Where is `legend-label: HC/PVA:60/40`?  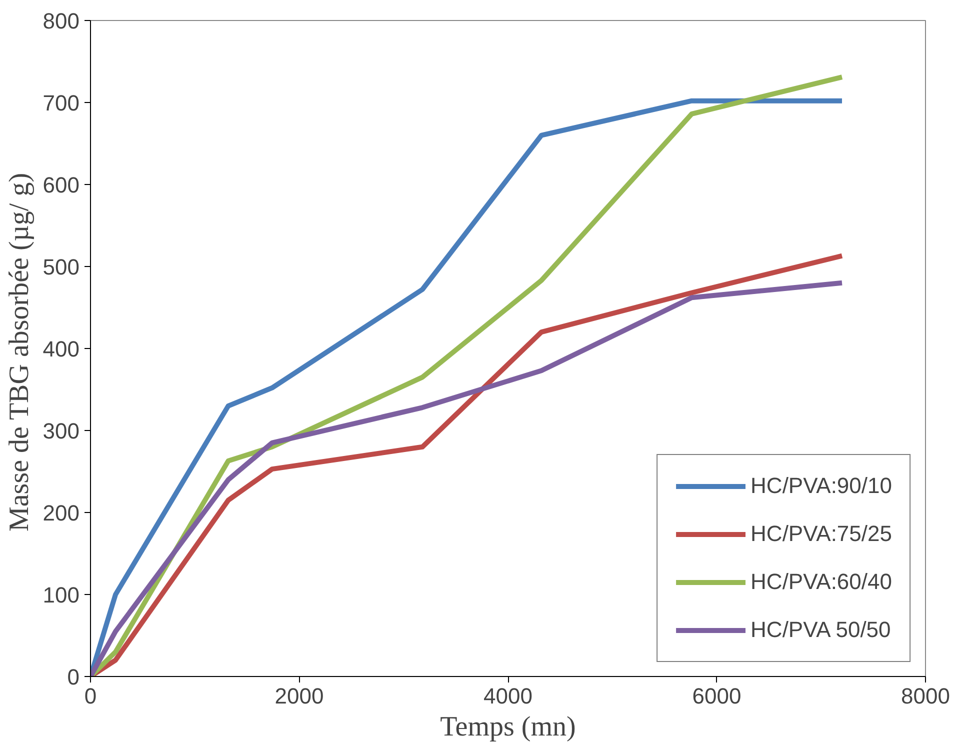 legend-label: HC/PVA:60/40 is located at coordinates (821, 582).